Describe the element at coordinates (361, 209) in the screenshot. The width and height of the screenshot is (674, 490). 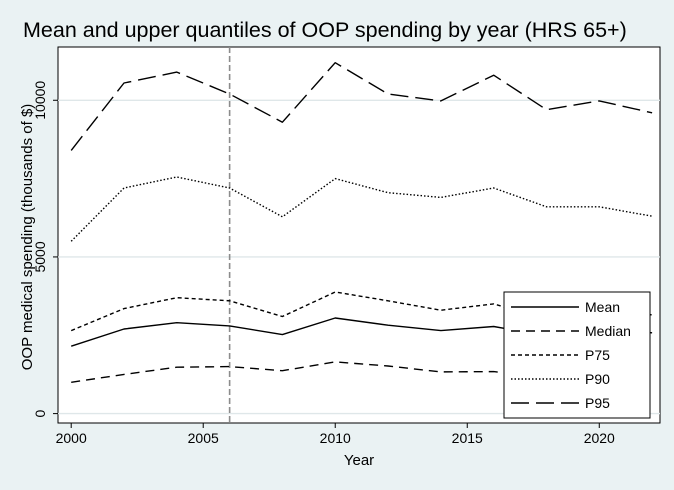
I see `series-line-p90` at that location.